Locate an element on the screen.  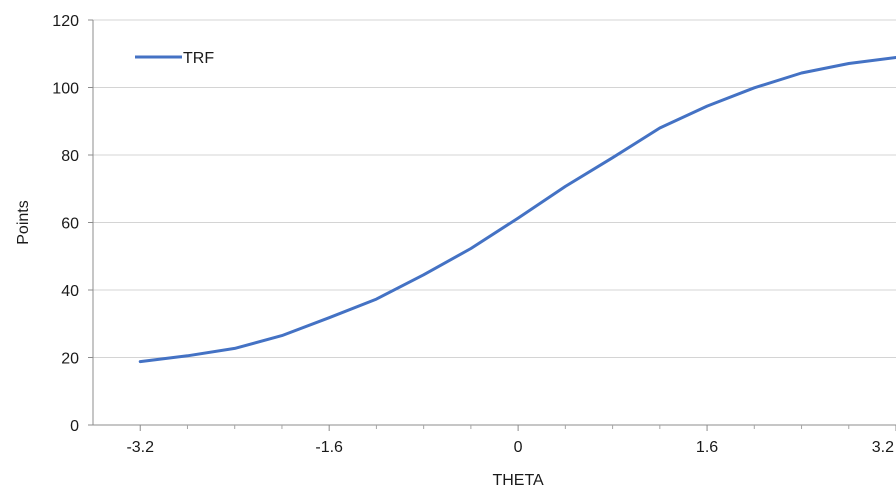
x-tick-label: 0 is located at coordinates (518, 447).